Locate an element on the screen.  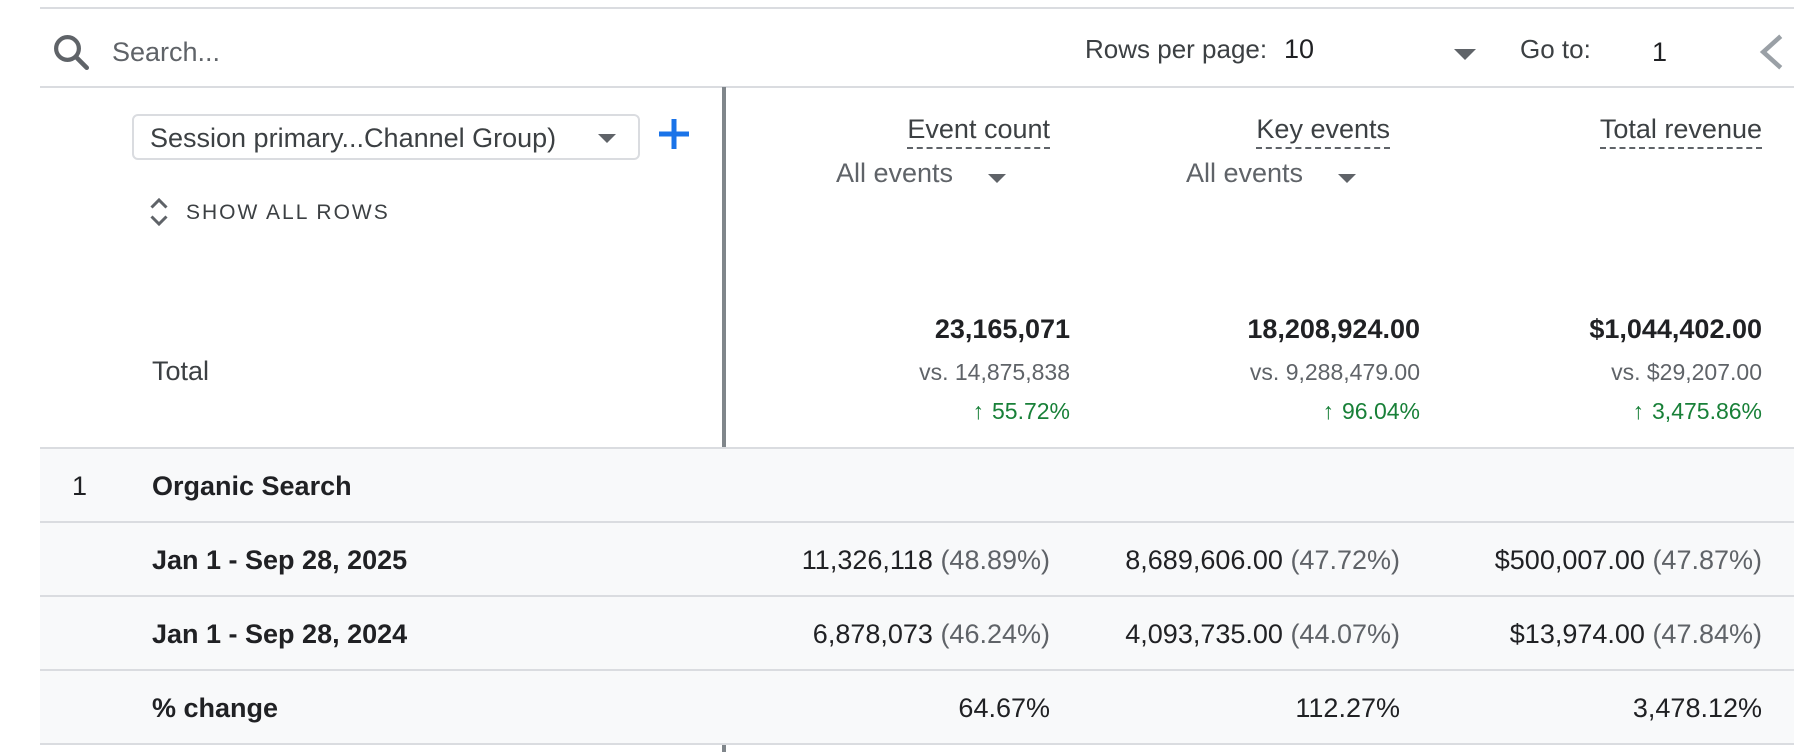
show-all-rows-label: SHOW ALL ROWS is located at coordinates (288, 212).